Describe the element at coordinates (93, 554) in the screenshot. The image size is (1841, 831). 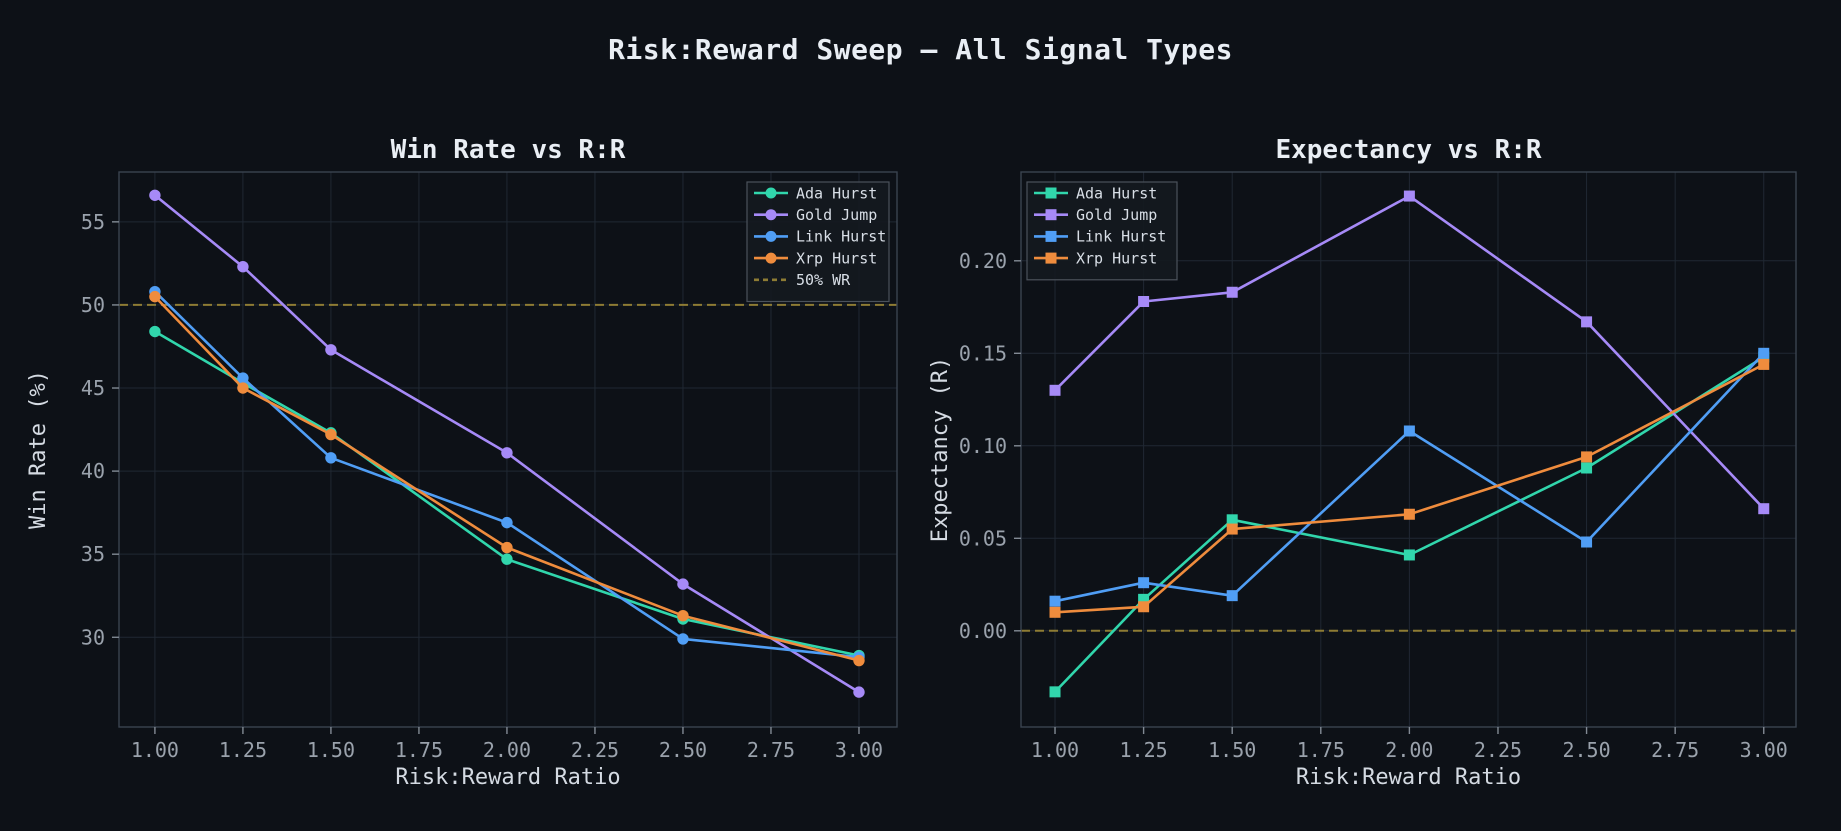
I see `y-tick-label: 35` at that location.